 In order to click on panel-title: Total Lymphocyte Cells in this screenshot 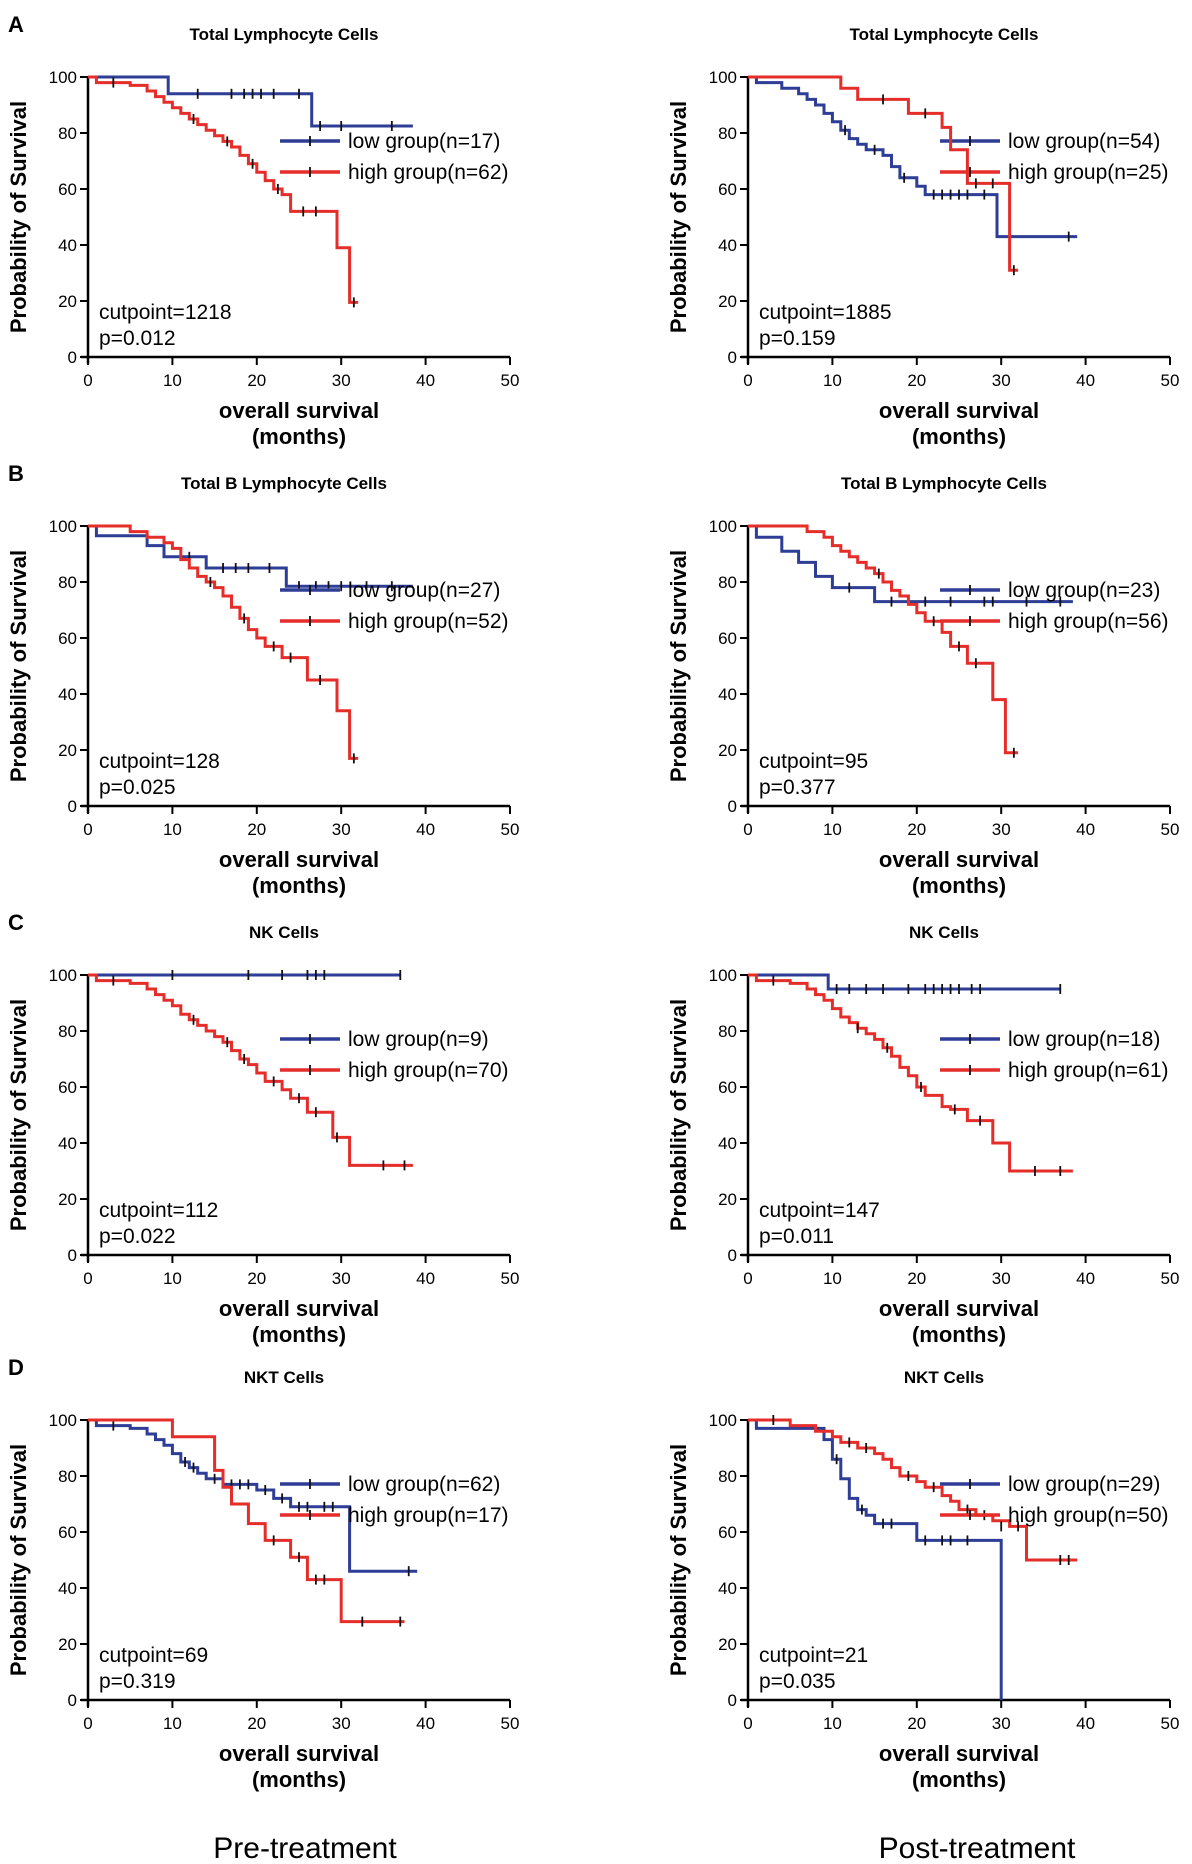, I will do `click(944, 34)`.